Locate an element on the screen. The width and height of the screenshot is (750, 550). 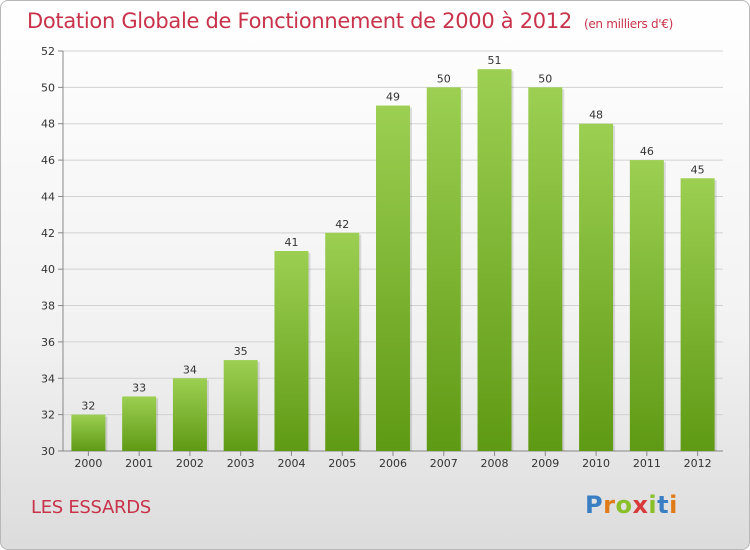
y-tick-label: 42 is located at coordinates (48, 233).